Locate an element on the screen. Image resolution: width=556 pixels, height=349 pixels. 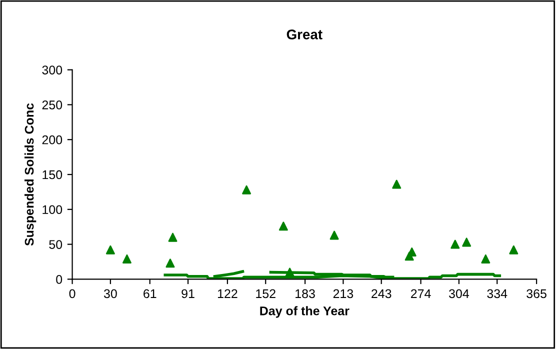
y-tick-label: 150 is located at coordinates (52, 175).